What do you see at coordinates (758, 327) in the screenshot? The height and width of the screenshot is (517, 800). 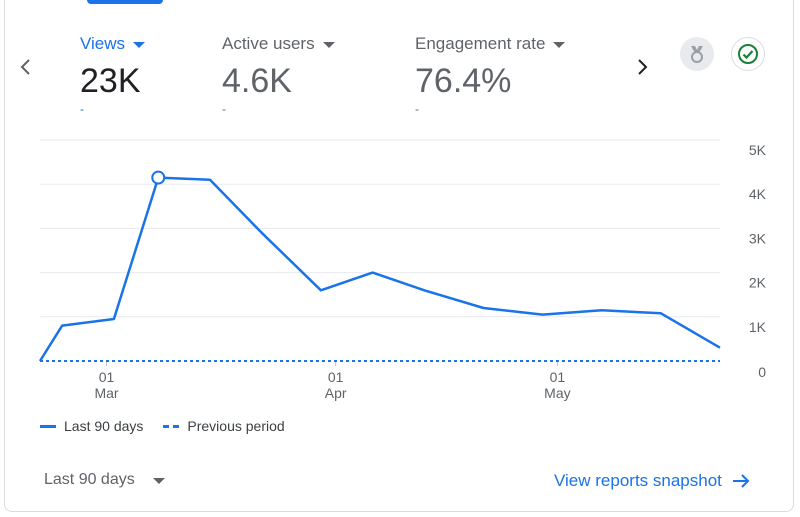 I see `y-tick-label: 1K` at bounding box center [758, 327].